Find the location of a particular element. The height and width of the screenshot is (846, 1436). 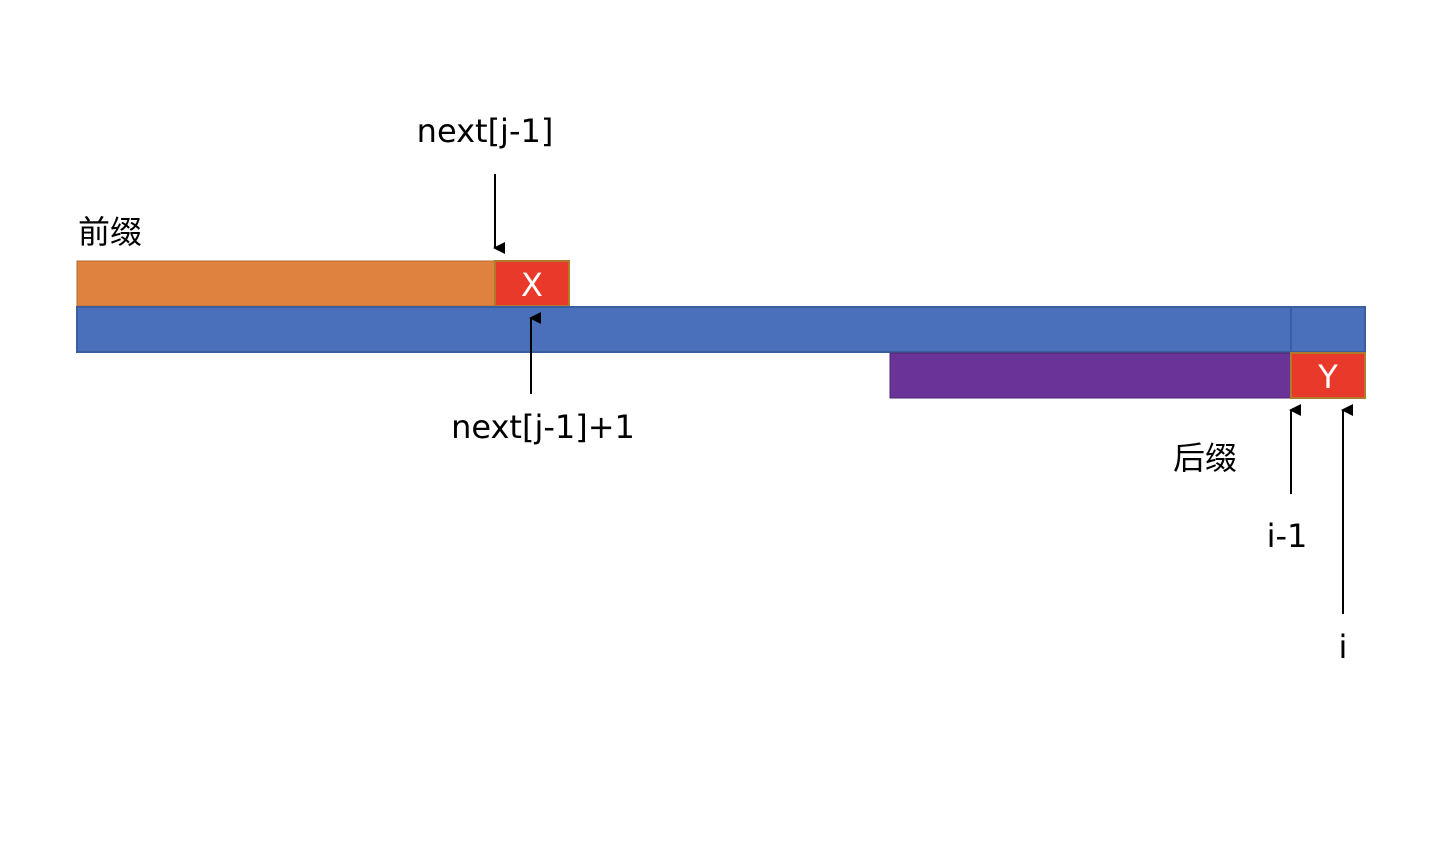

y-cell-label: Y is located at coordinates (1327, 377).